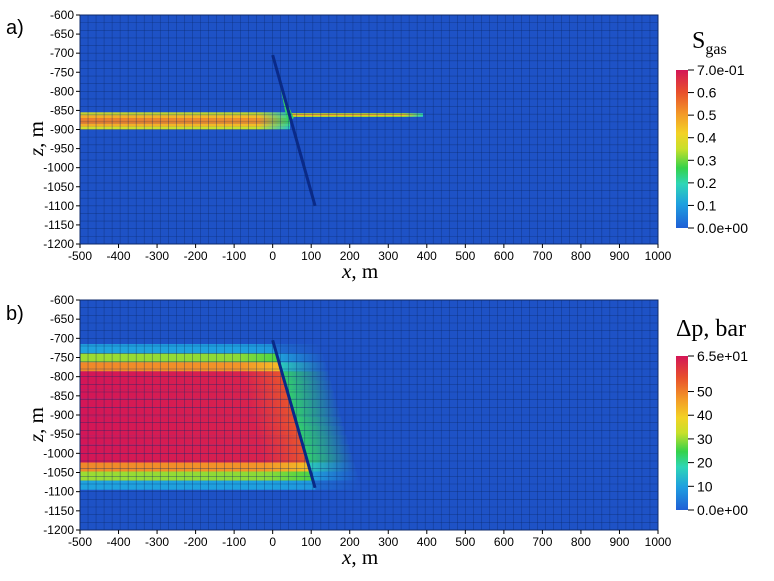 Image resolution: width=774 pixels, height=581 pixels. What do you see at coordinates (718, 149) in the screenshot?
I see `colorbar-a-ticks: 7.0e-01 0.6 0.5 0.4 0.3 0.2 0.1 0.0e+00` at bounding box center [718, 149].